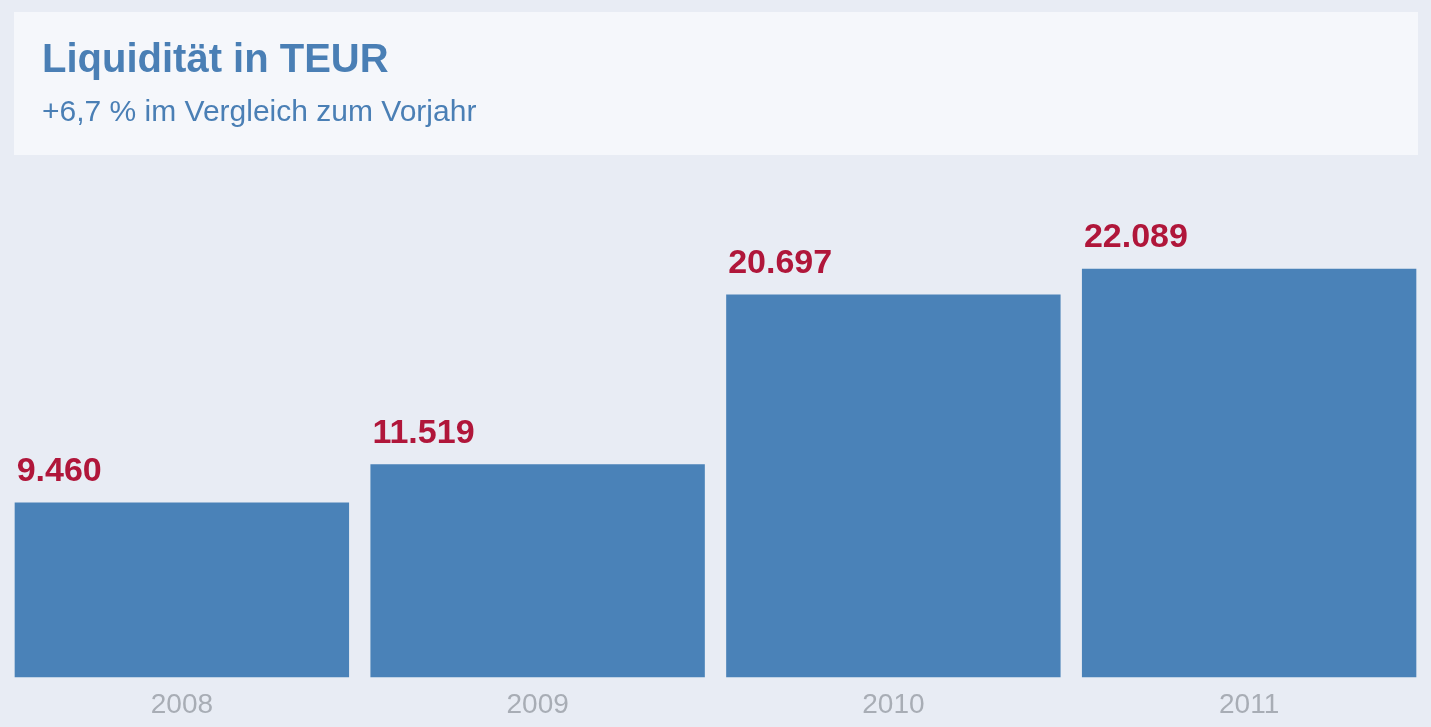 This screenshot has height=727, width=1431. I want to click on chart-title: Liquidität in TEUR, so click(215, 58).